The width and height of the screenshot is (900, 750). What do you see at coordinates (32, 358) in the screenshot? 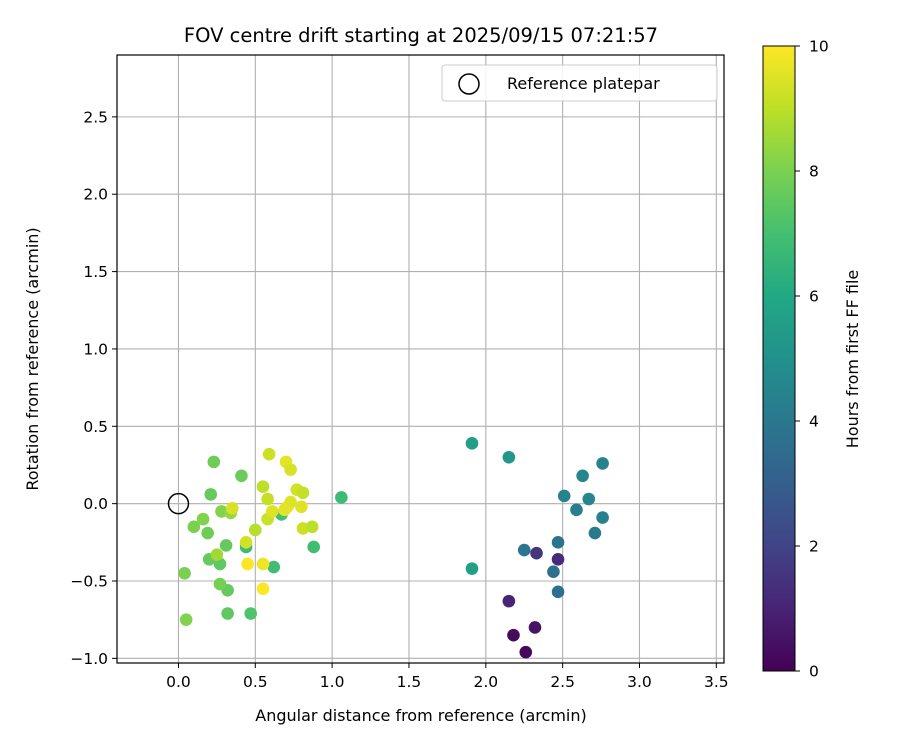
I see `y-axis-label: Rotation from reference (arcmin)` at bounding box center [32, 358].